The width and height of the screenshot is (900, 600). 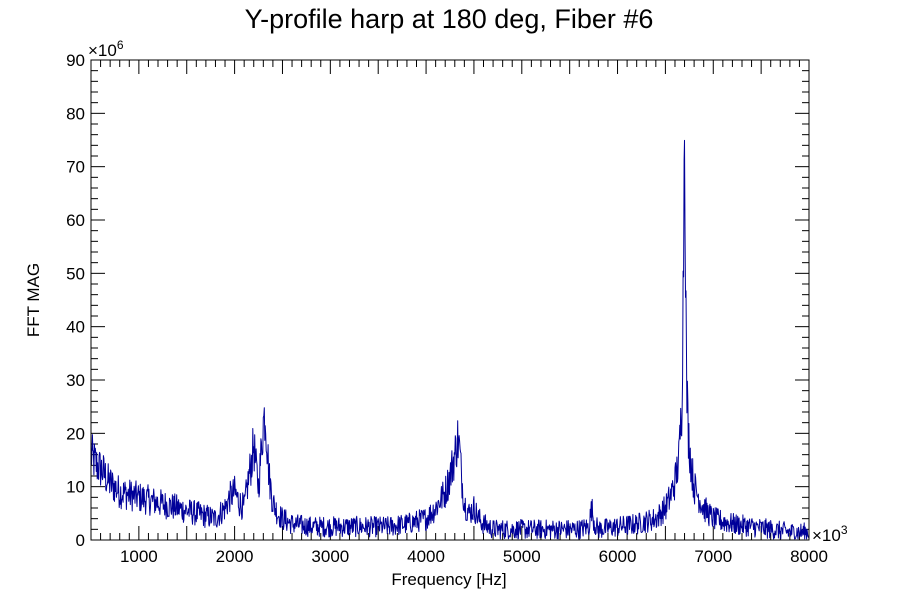 I want to click on x-tick-label: 5000, so click(x=522, y=556).